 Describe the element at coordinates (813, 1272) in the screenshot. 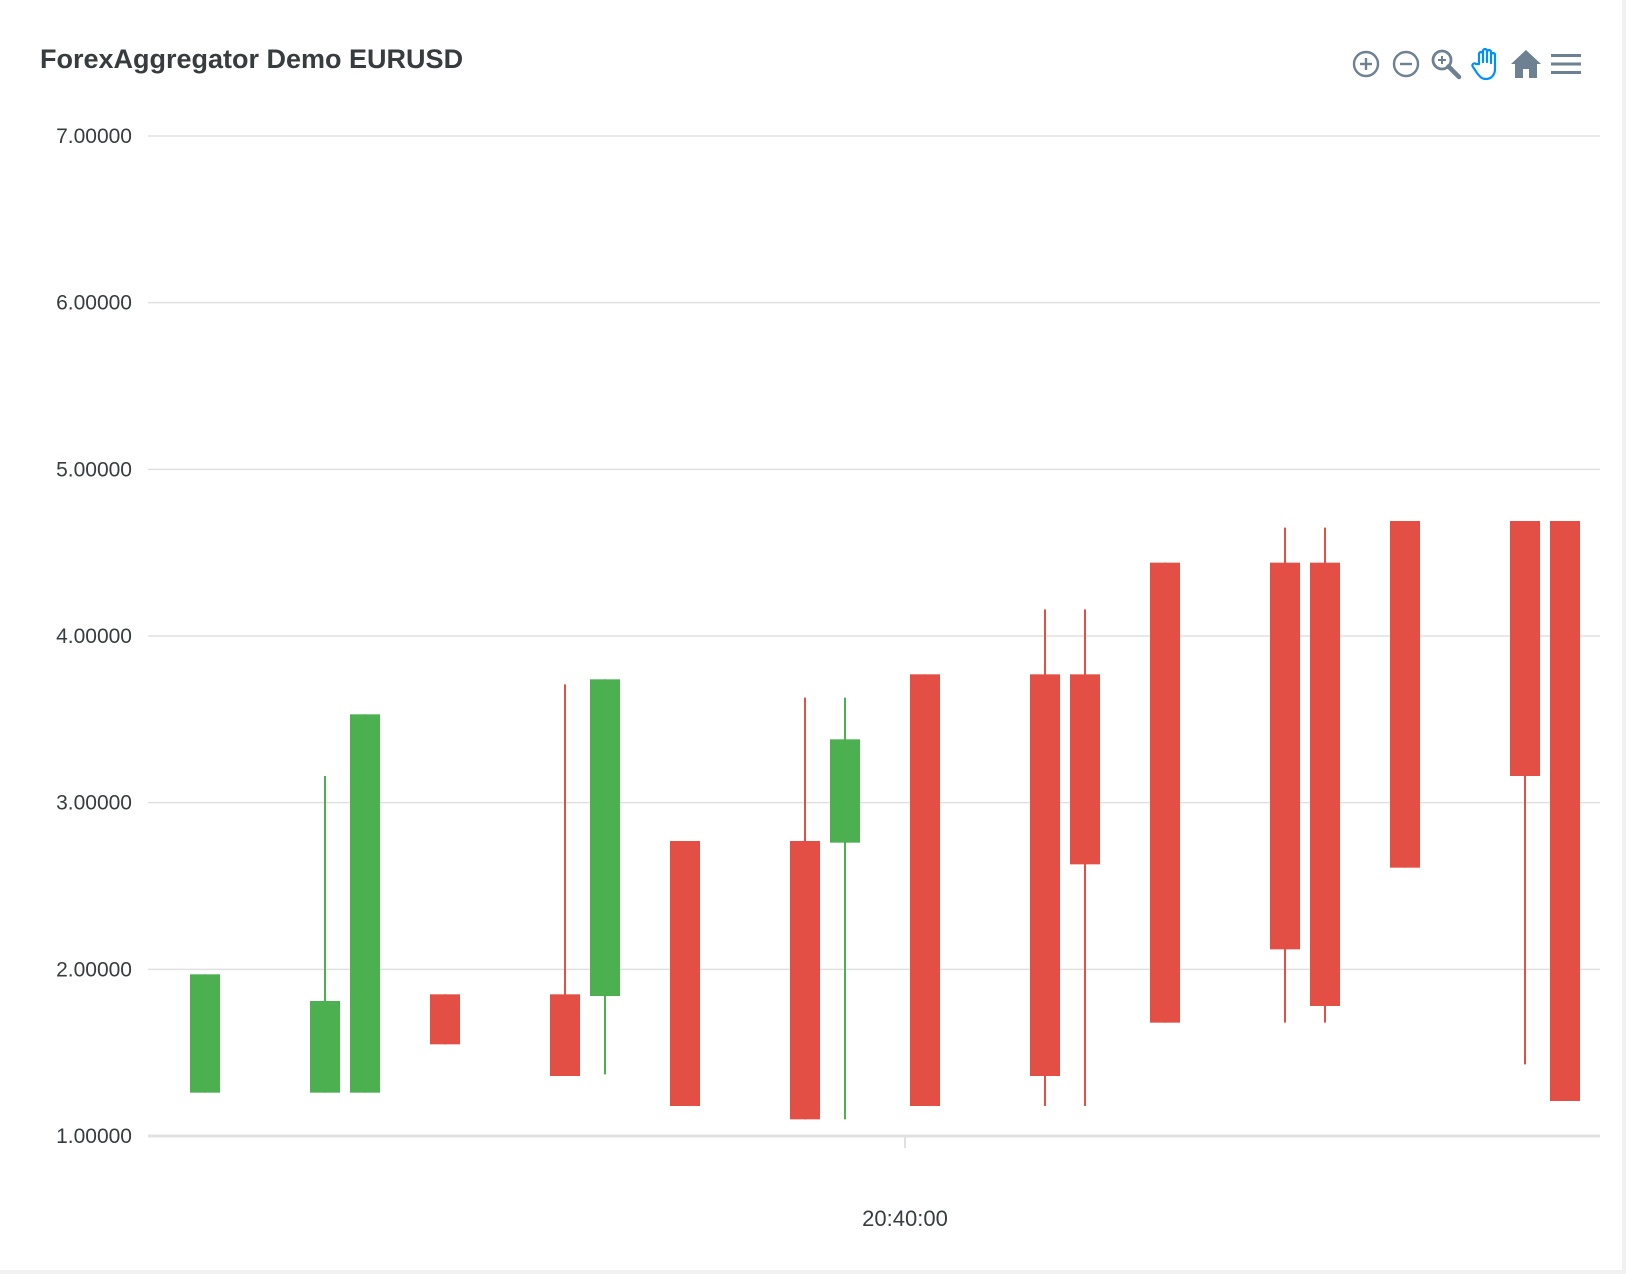

I see `frame-border-bottom` at that location.